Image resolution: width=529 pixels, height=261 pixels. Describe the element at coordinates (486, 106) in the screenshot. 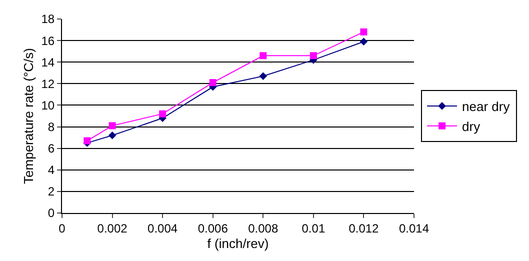

I see `legend-label: near dry` at that location.